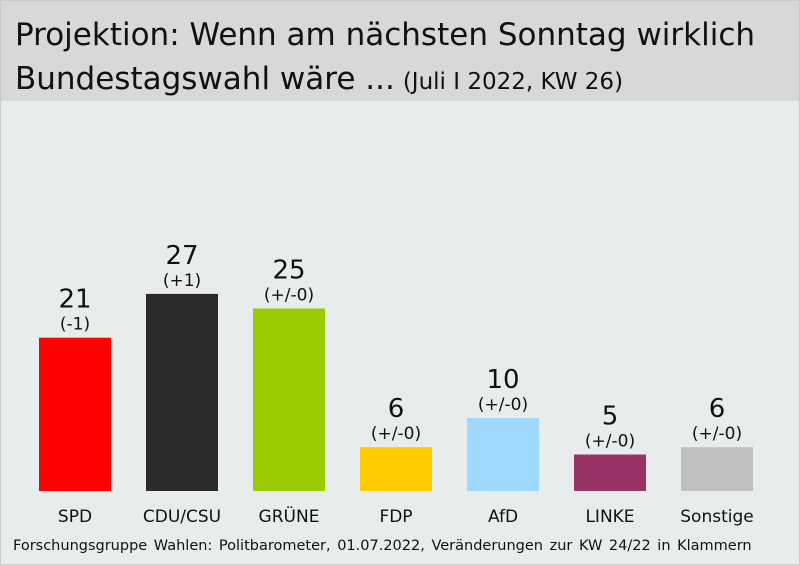  What do you see at coordinates (289, 516) in the screenshot?
I see `category-label-gr-ne: GRÜNE` at bounding box center [289, 516].